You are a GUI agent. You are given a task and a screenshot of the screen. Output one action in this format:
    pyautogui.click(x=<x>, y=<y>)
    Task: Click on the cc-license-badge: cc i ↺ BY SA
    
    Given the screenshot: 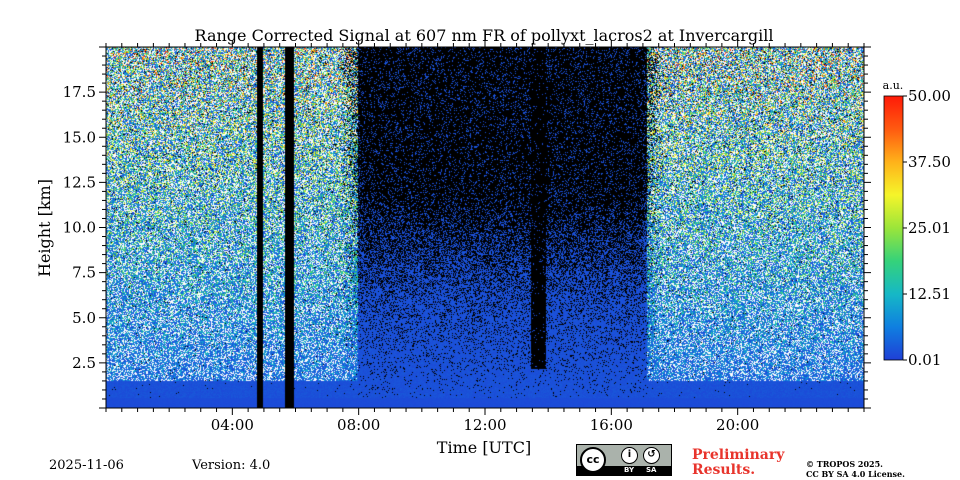 What is the action you would take?
    pyautogui.click(x=624, y=460)
    